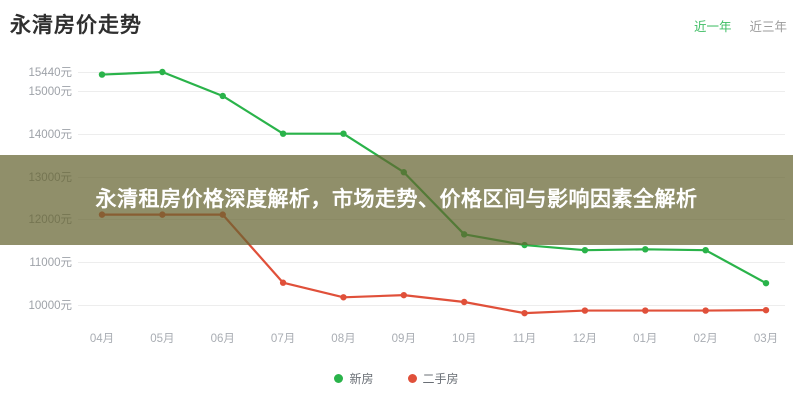 This screenshot has width=793, height=400. Describe the element at coordinates (440, 379) in the screenshot. I see `legend-label-second-hand: 二手房` at that location.